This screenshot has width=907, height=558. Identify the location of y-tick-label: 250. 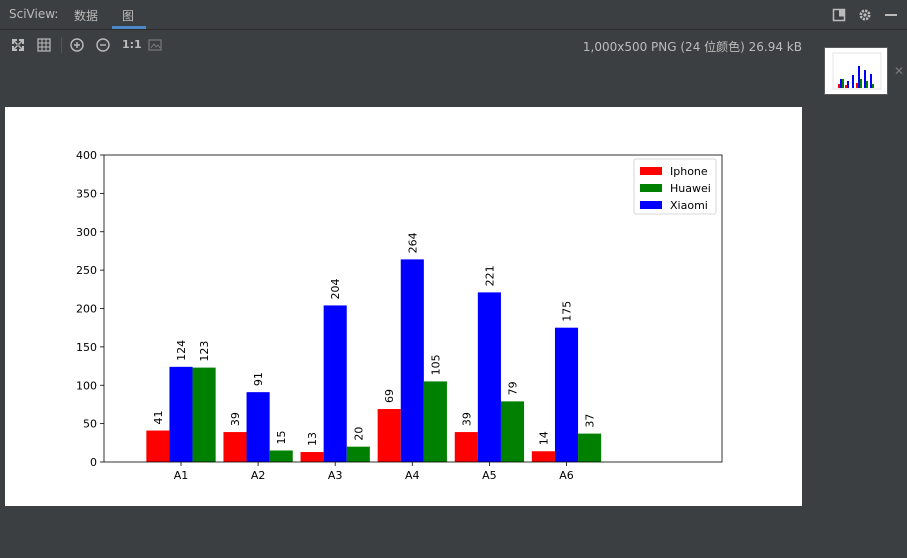
(86, 270).